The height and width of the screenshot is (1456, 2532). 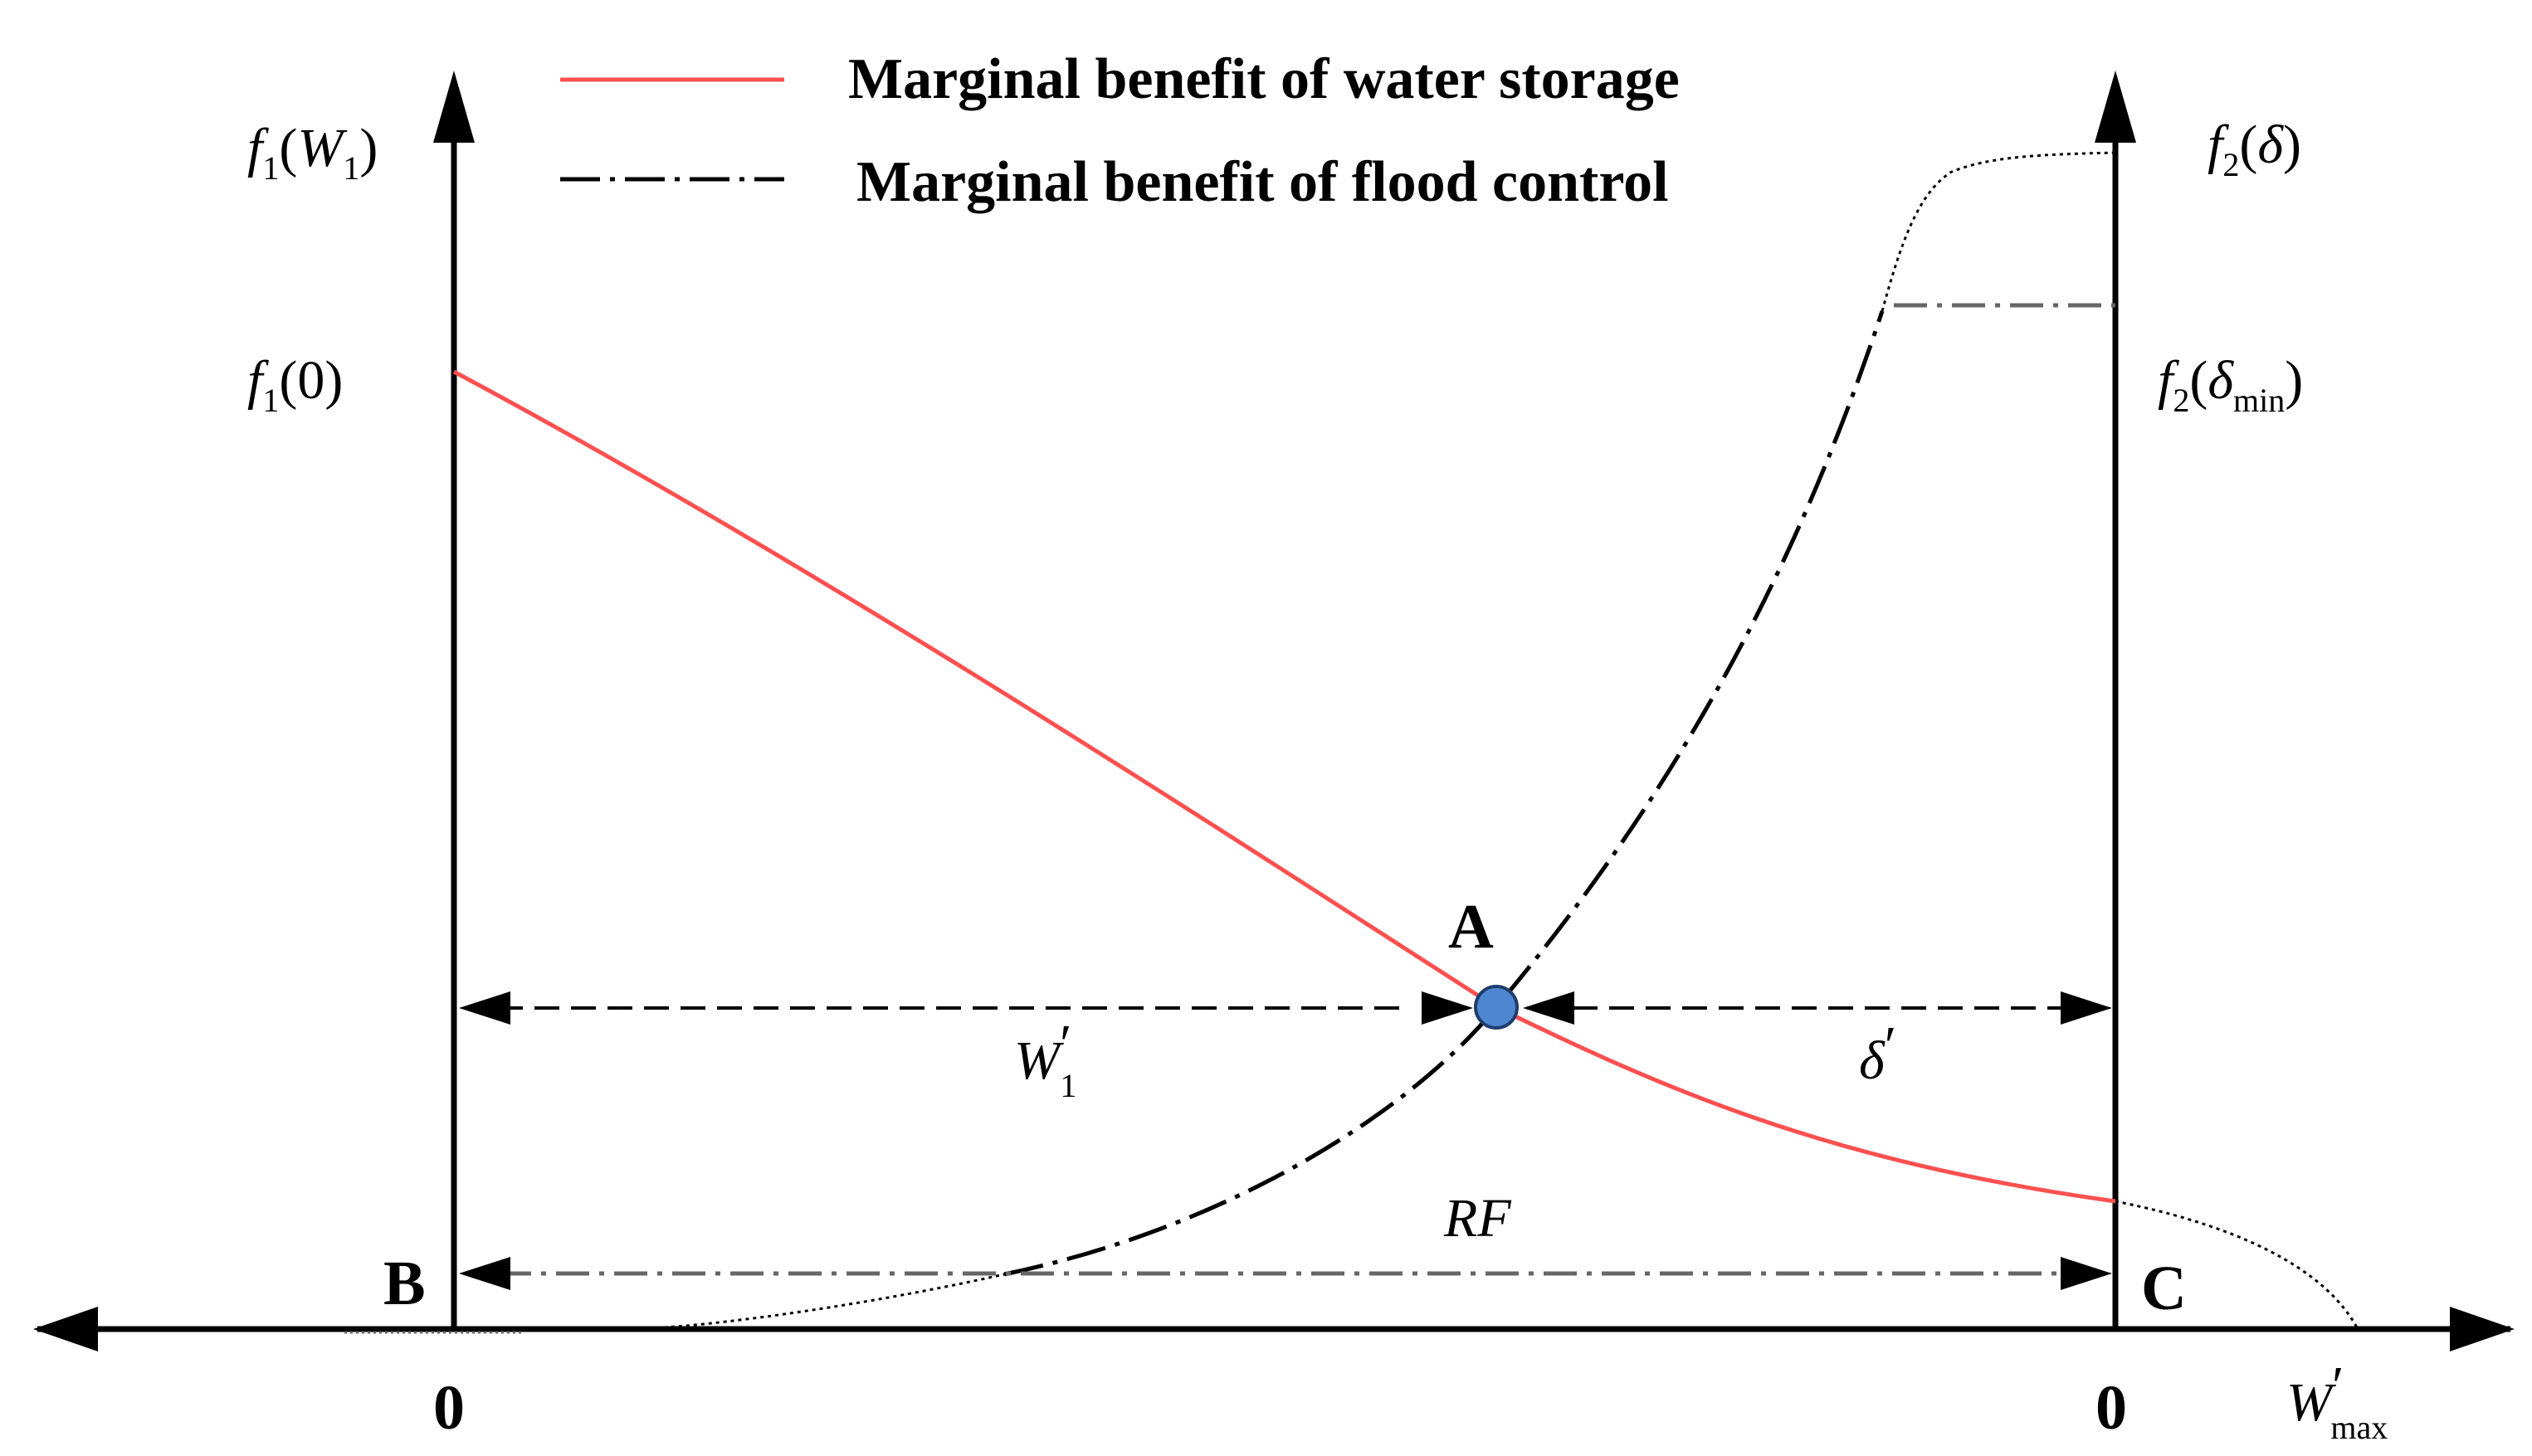 What do you see at coordinates (2254, 148) in the screenshot?
I see `f2-delta-label: f2(δ)` at bounding box center [2254, 148].